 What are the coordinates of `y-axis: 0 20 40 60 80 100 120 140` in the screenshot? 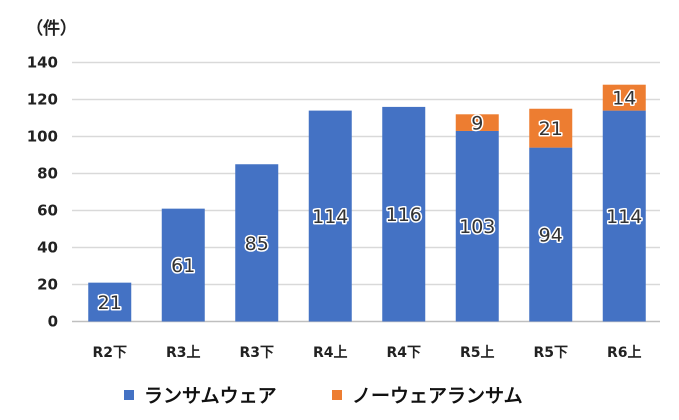 It's located at (42, 192).